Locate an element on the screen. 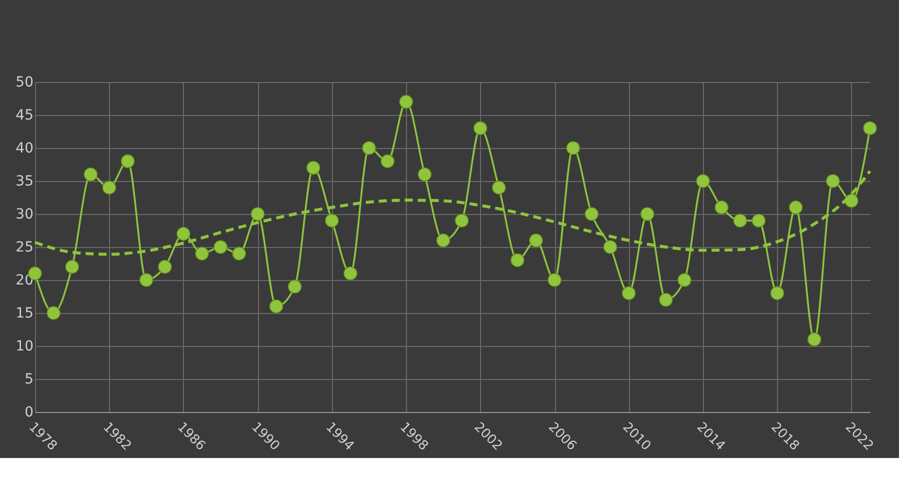  y-tick-label: 10 is located at coordinates (25, 346).